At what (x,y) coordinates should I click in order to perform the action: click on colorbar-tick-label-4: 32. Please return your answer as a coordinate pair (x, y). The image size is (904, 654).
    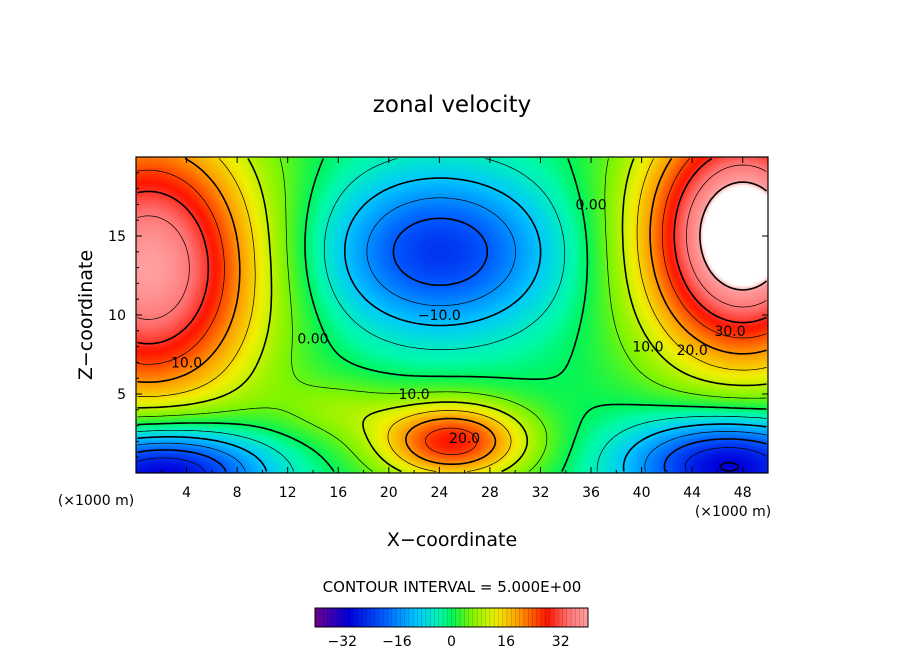
    Looking at the image, I should click on (561, 642).